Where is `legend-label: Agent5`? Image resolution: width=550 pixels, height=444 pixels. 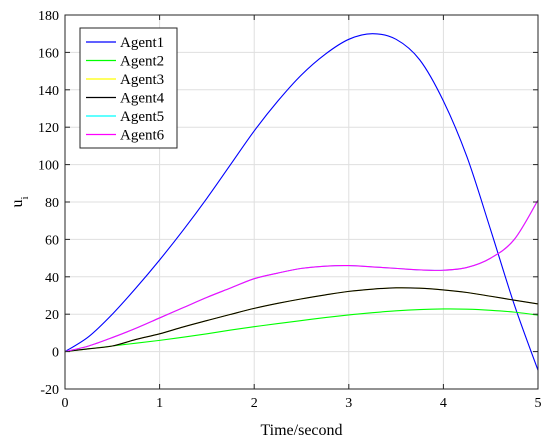 legend-label: Agent5 is located at coordinates (142, 117).